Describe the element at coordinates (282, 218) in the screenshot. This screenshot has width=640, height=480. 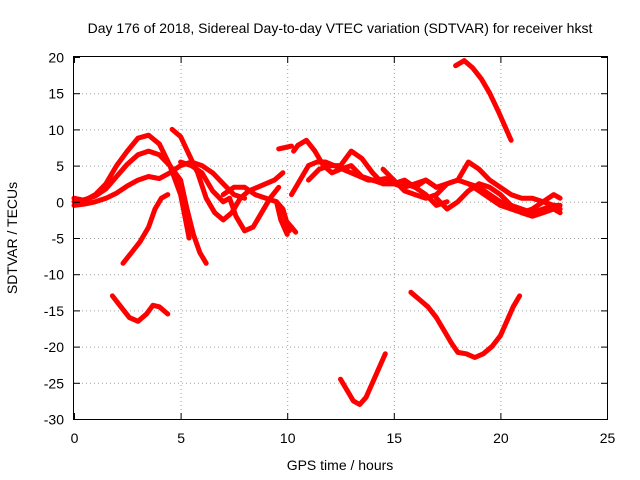
I see `series-line-prn-i` at that location.